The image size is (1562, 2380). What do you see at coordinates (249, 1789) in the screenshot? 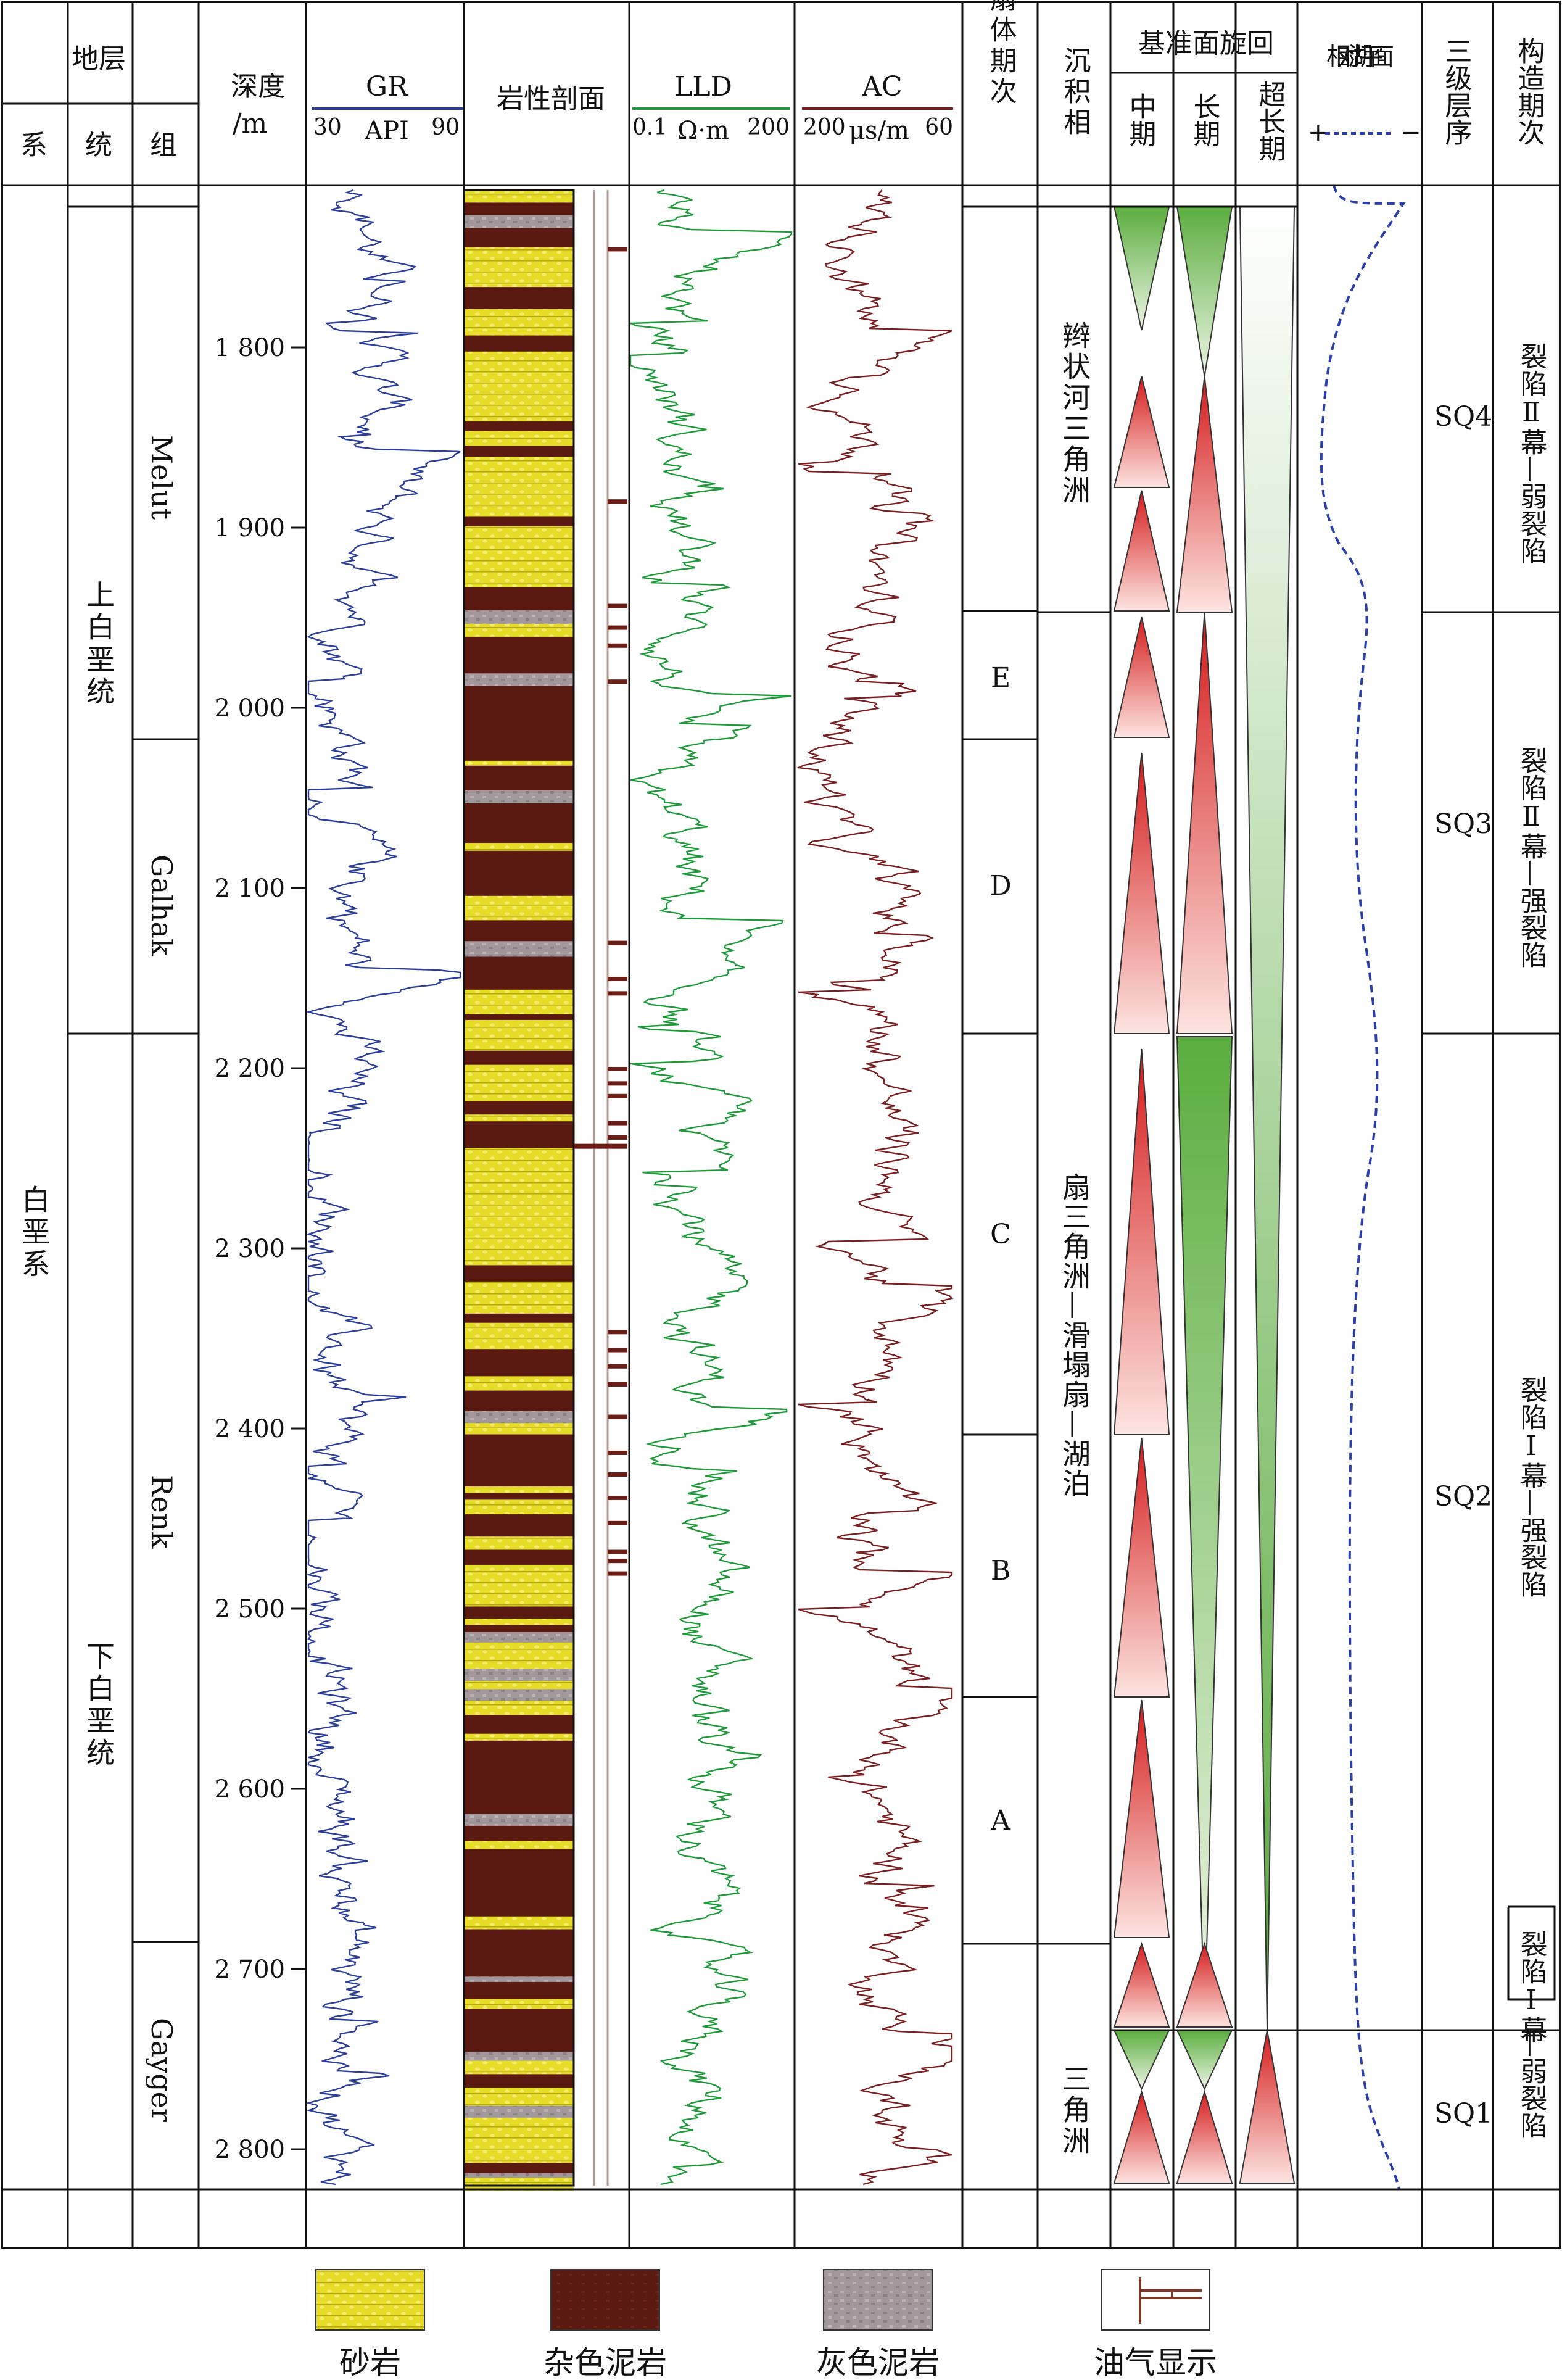
I see `depth-tick-label: 2 600` at bounding box center [249, 1789].